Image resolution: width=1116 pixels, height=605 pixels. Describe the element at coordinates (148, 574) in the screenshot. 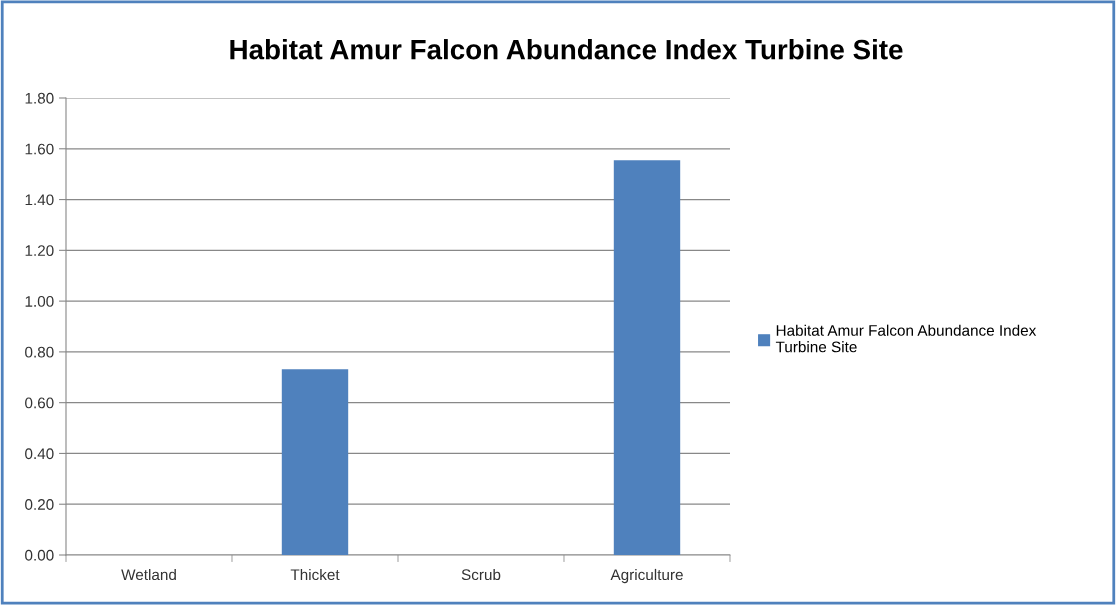

I see `x-tick-label: Wetland` at that location.